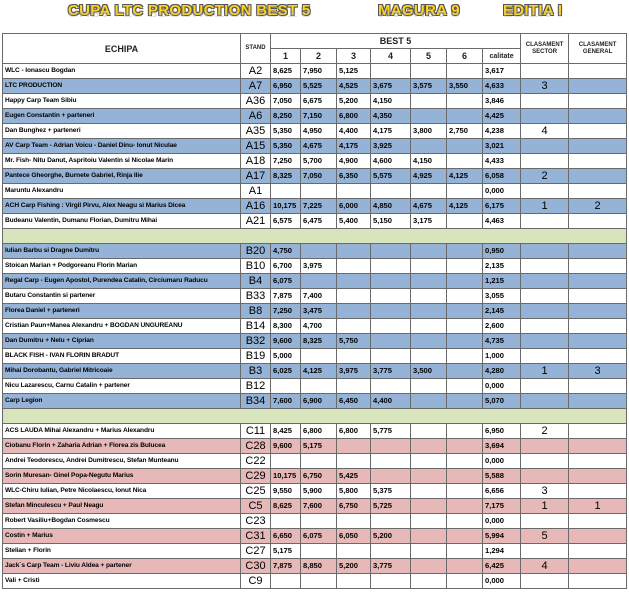 The width and height of the screenshot is (629, 599). Describe the element at coordinates (353, 161) in the screenshot. I see `cell: 4,900` at that location.